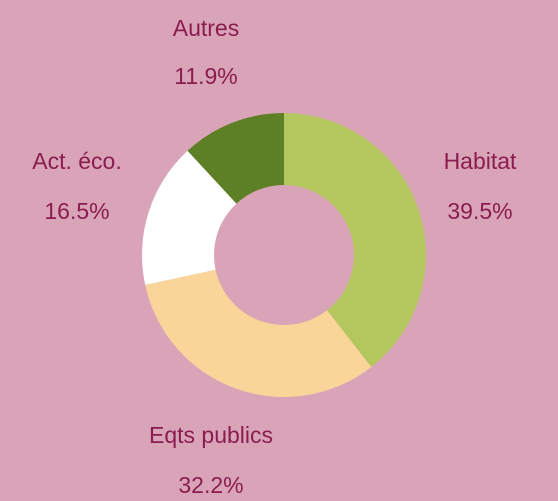 This screenshot has height=501, width=558. Describe the element at coordinates (76, 211) in the screenshot. I see `value-label: 16.5%` at that location.